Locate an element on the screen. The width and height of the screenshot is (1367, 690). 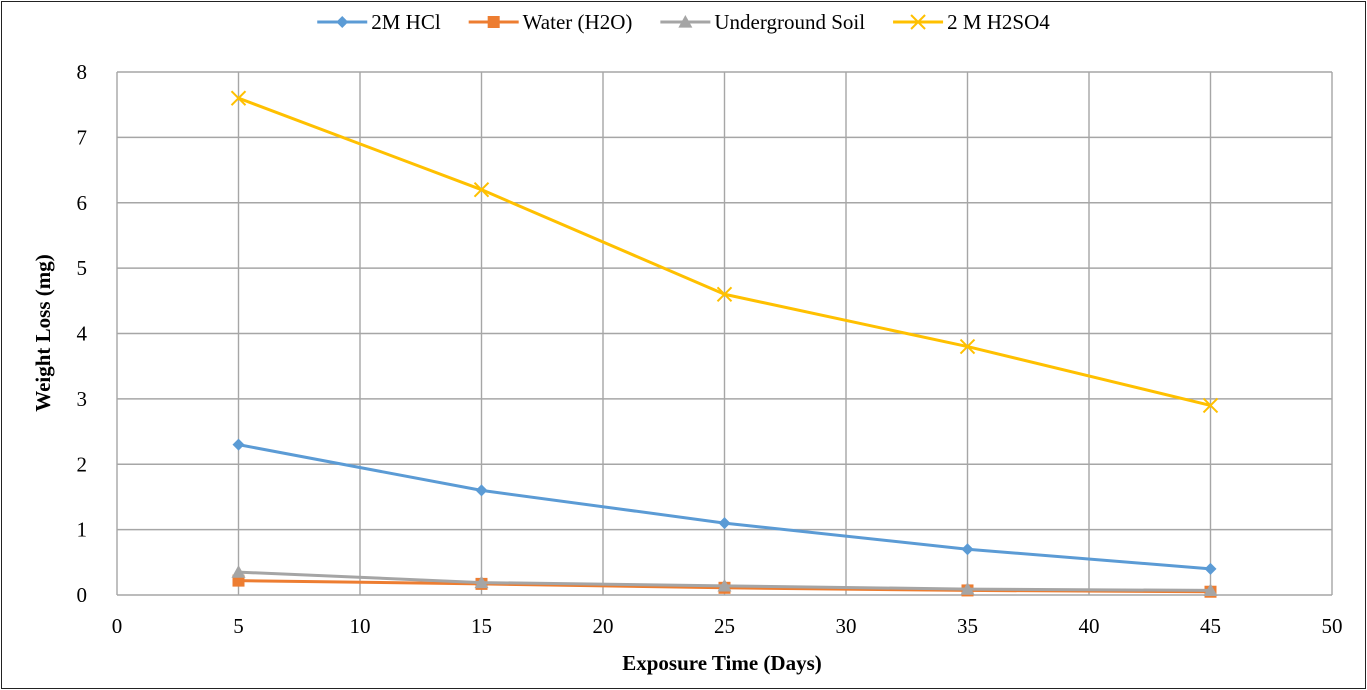
x-tick-label: 5 is located at coordinates (238, 626).